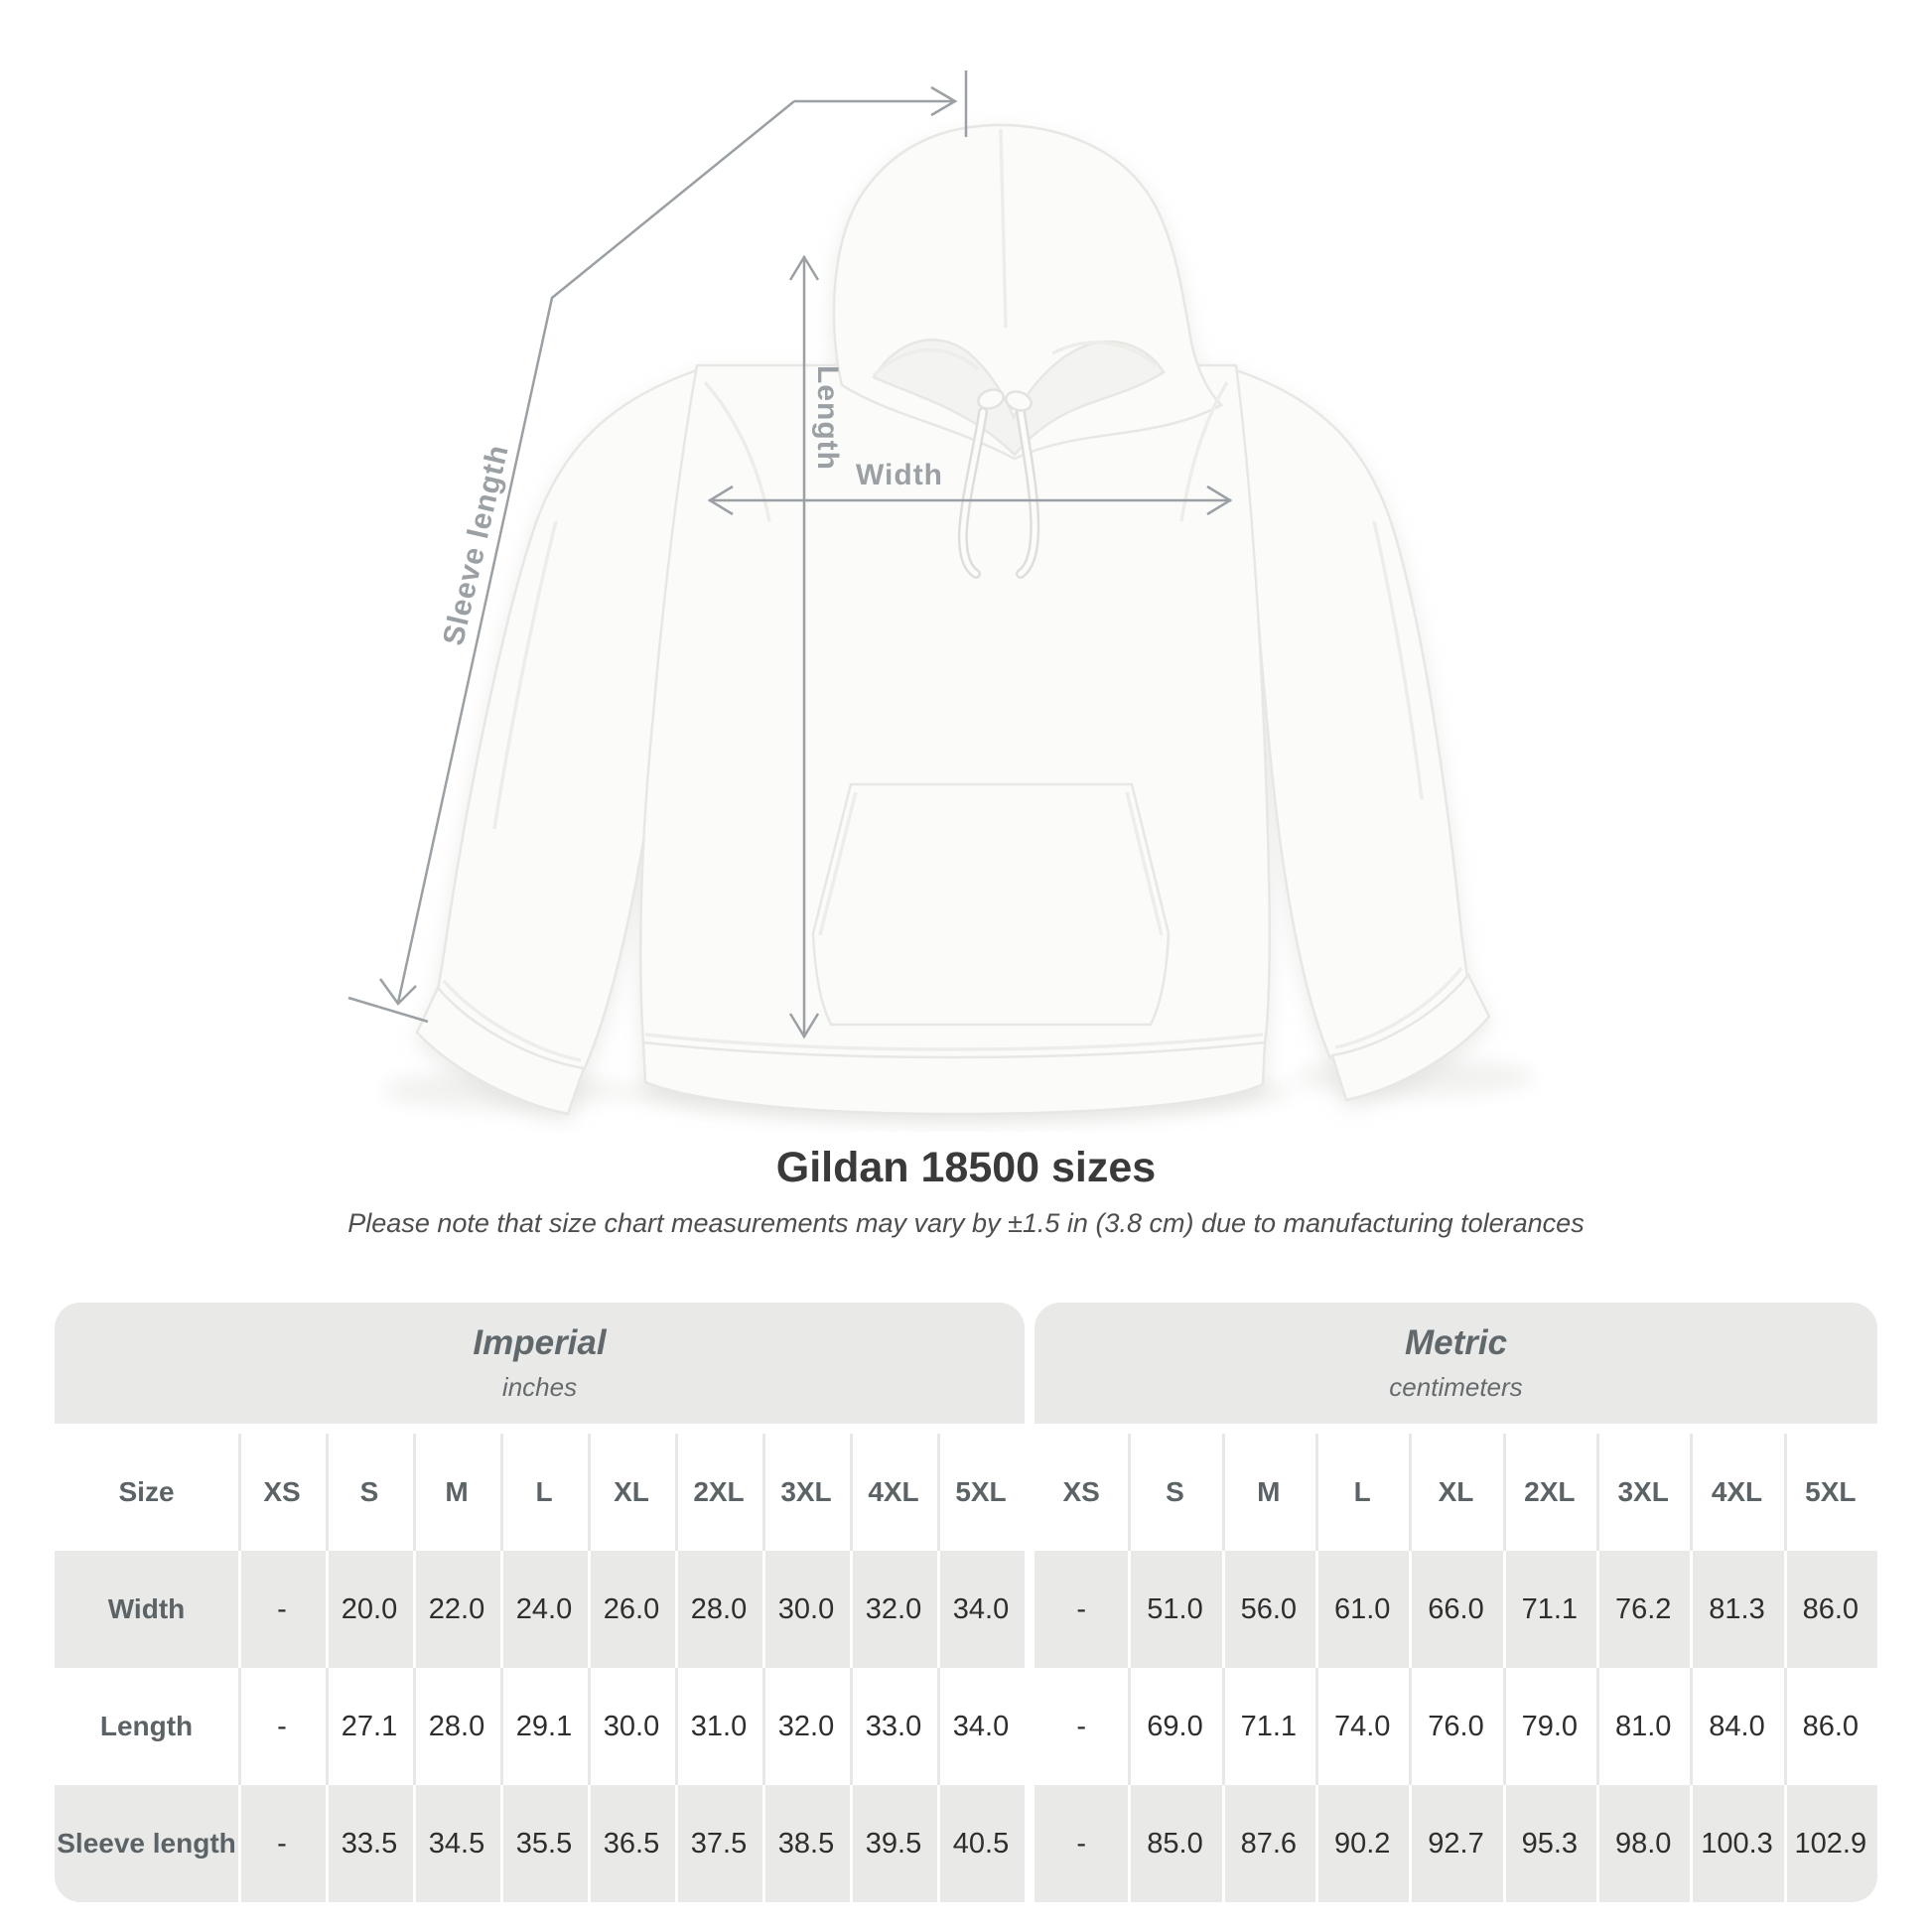 The width and height of the screenshot is (1932, 1932). I want to click on cell-width-metric-5xl: 86.0, so click(1830, 1610).